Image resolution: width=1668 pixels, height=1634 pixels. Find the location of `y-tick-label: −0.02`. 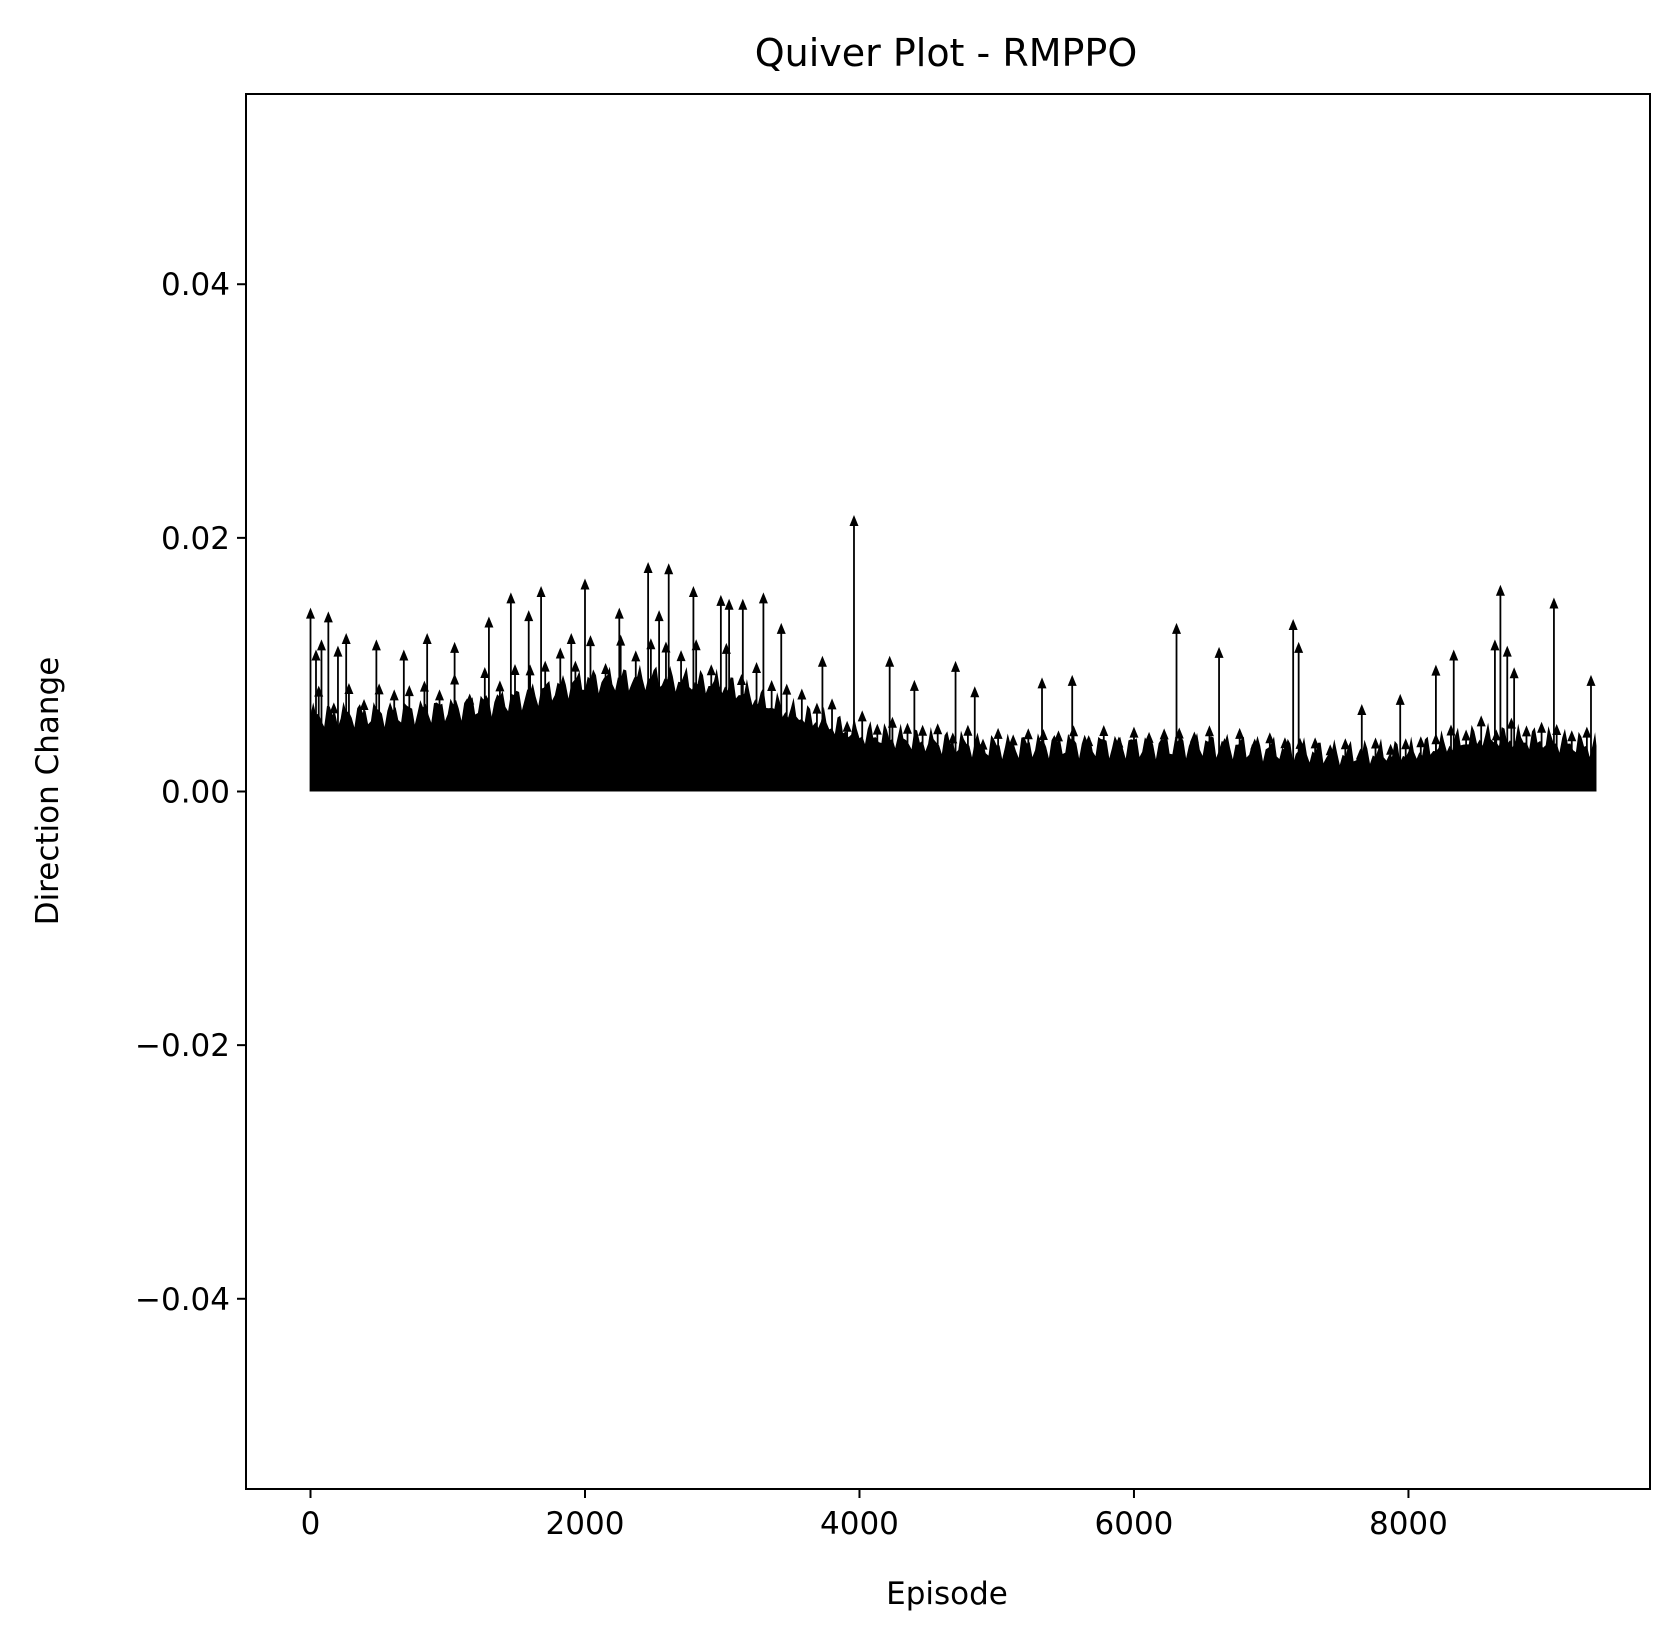

y-tick-label: −0.02 is located at coordinates (182, 1046).